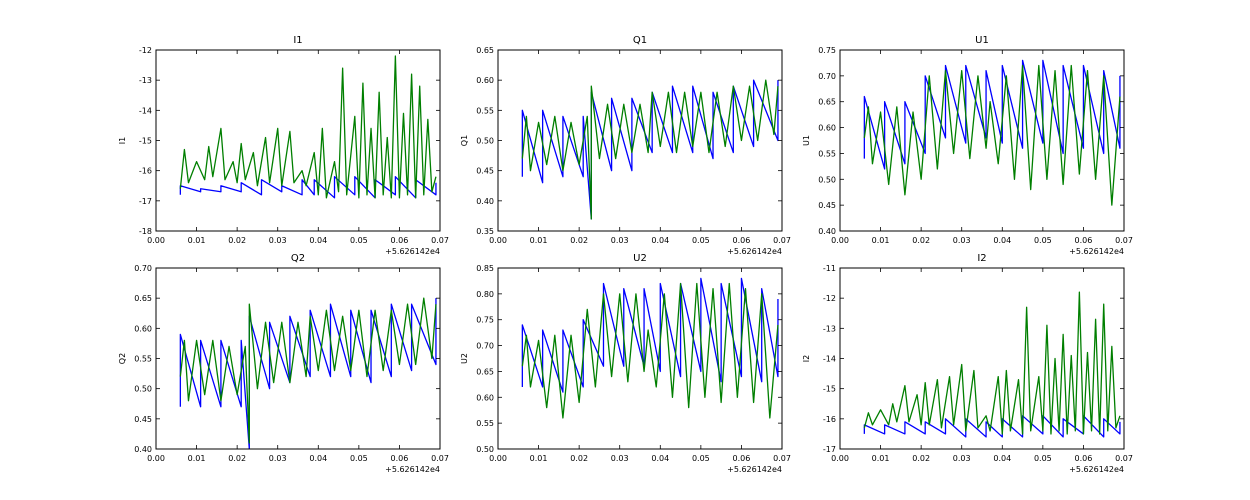 The image size is (1250, 500). Describe the element at coordinates (829, 268) in the screenshot. I see `y-tick-label: -11` at that location.